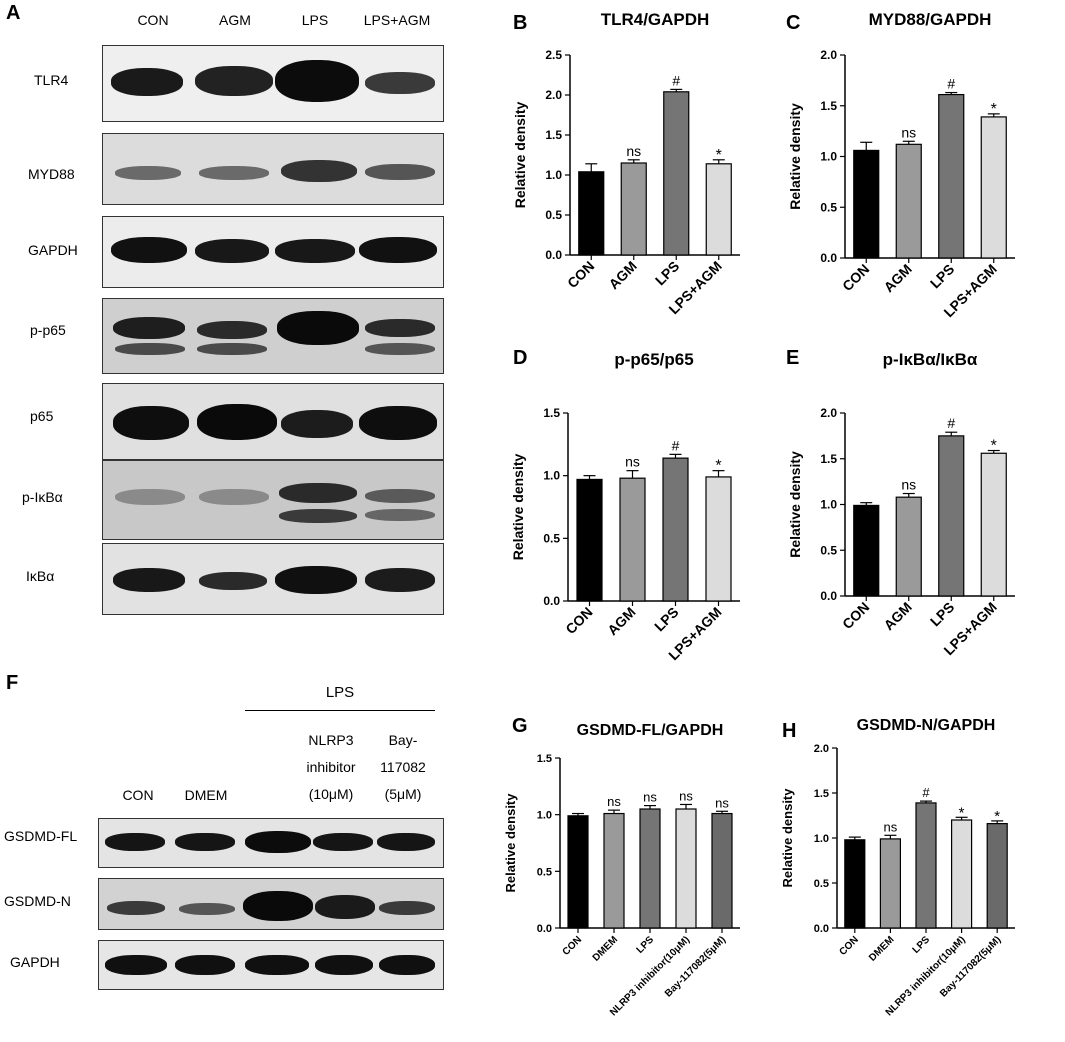  I want to click on x-tick-label: DMEM, so click(881, 948).